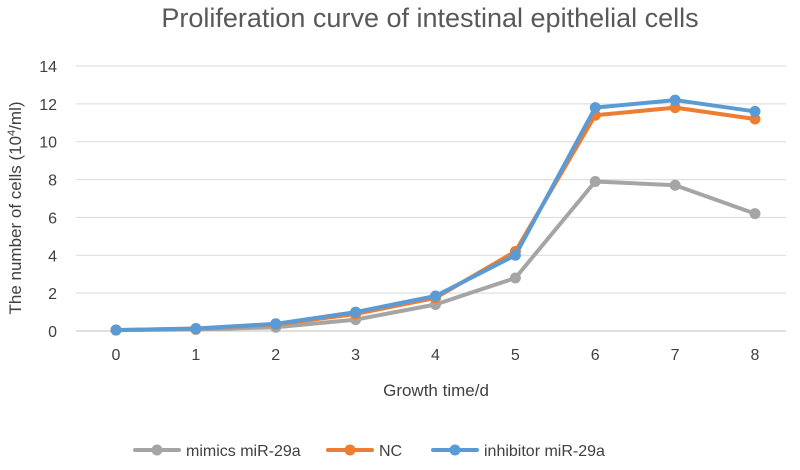 The width and height of the screenshot is (800, 470). What do you see at coordinates (15, 225) in the screenshot?
I see `y-axis-title-main: The number of cells (10` at bounding box center [15, 225].